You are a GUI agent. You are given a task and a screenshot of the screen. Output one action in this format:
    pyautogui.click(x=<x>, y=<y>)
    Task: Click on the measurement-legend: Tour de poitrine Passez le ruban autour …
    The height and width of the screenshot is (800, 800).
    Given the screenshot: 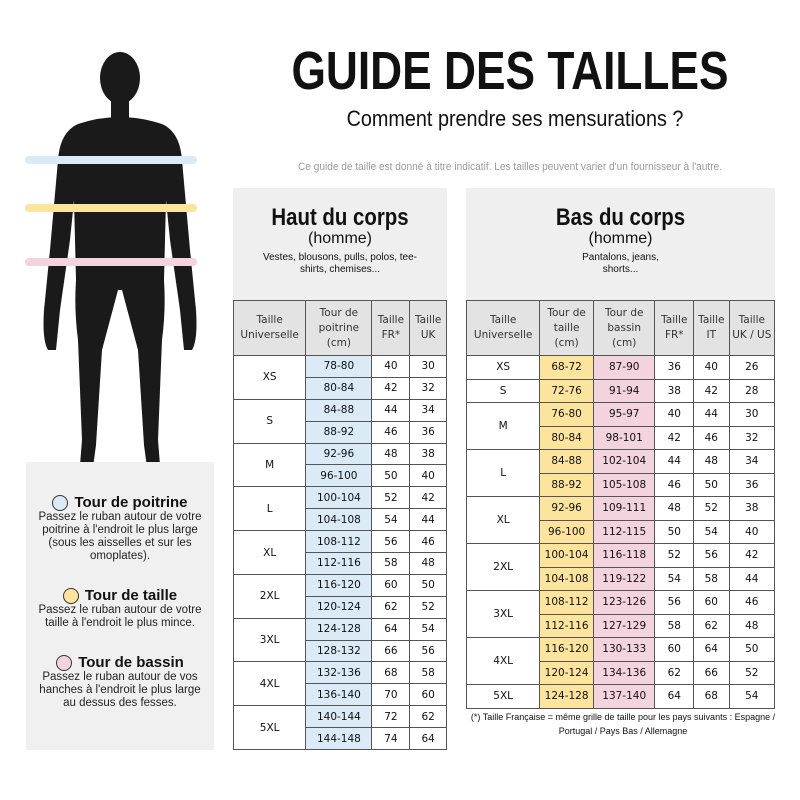 What is the action you would take?
    pyautogui.click(x=120, y=606)
    